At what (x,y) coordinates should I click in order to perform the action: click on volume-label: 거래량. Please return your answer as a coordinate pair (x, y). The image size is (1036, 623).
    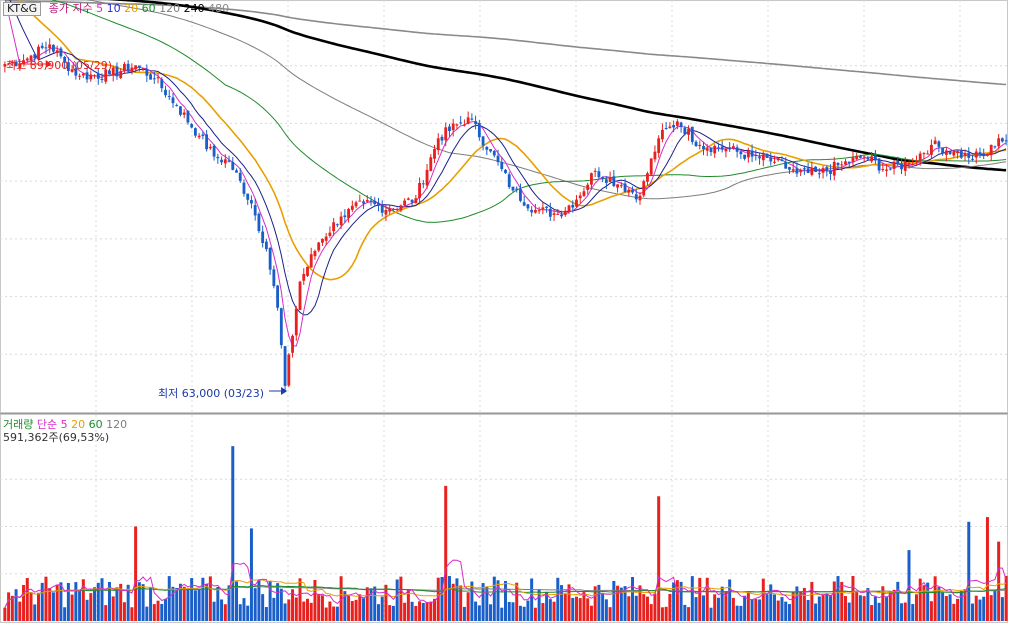
    Looking at the image, I should click on (18, 424).